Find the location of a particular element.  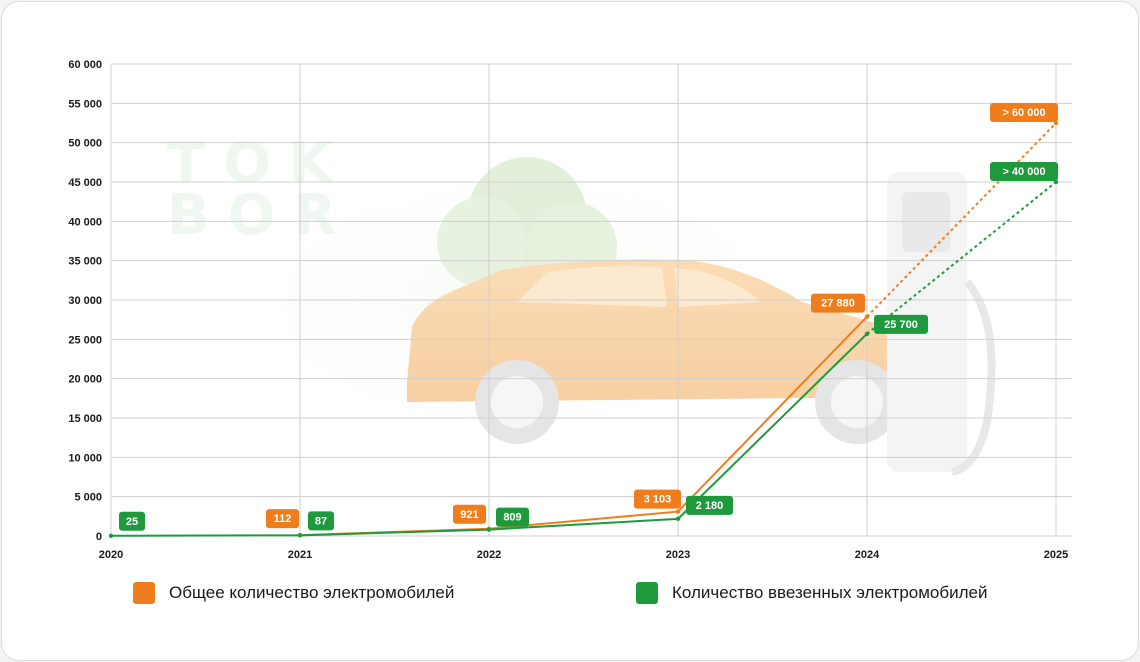

data-label: 112 is located at coordinates (282, 519).